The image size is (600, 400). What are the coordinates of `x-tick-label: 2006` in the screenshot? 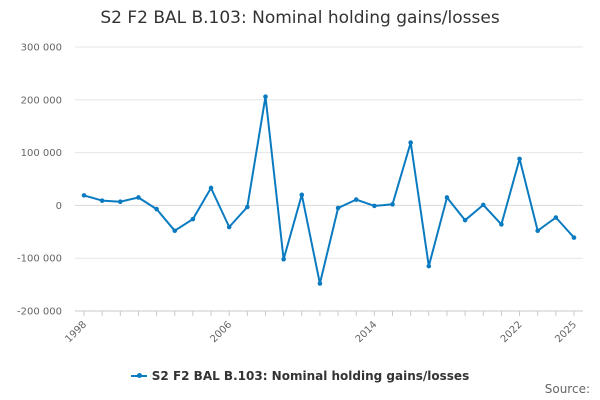 It's located at (222, 332).